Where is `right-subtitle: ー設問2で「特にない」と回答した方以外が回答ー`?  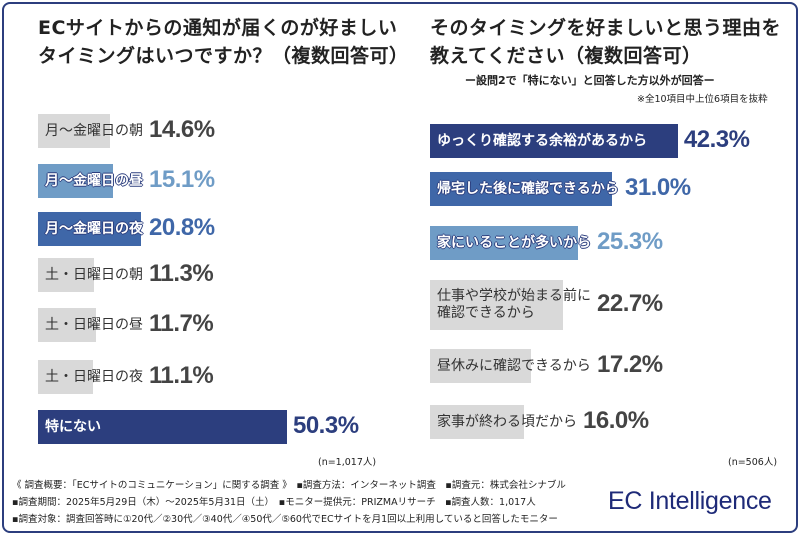
right-subtitle: ー設問2で「特にない」と回答した方以外が回答ー is located at coordinates (590, 80).